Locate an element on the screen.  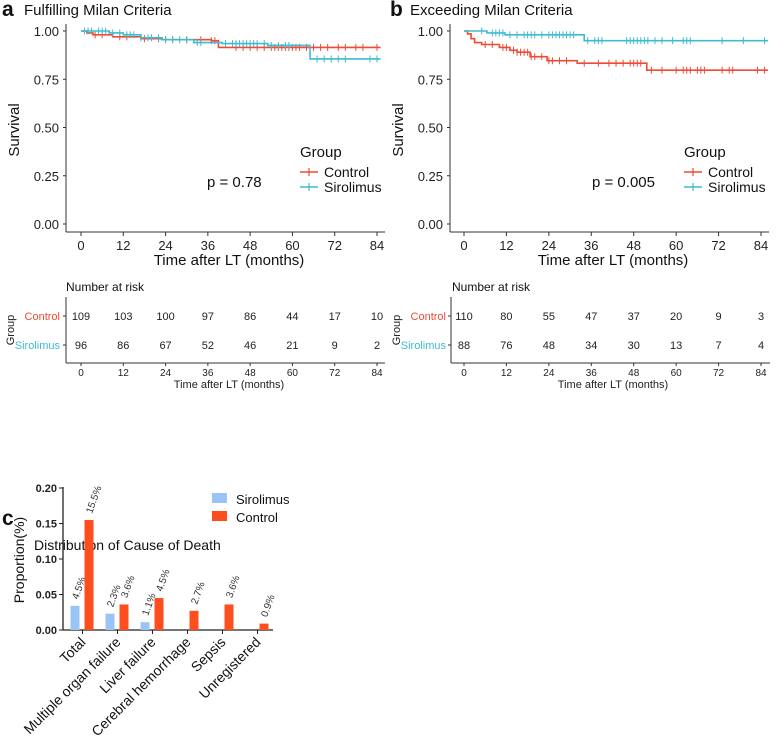
panel-a-risk-count: 100 is located at coordinates (165, 317).